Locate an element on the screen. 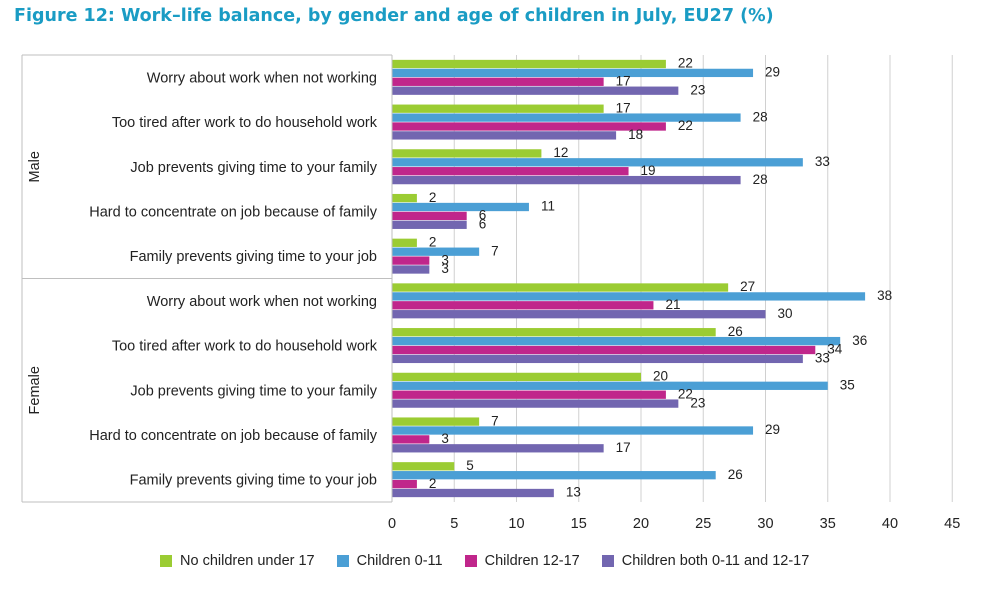  legend-label: No children under 17 is located at coordinates (247, 561).